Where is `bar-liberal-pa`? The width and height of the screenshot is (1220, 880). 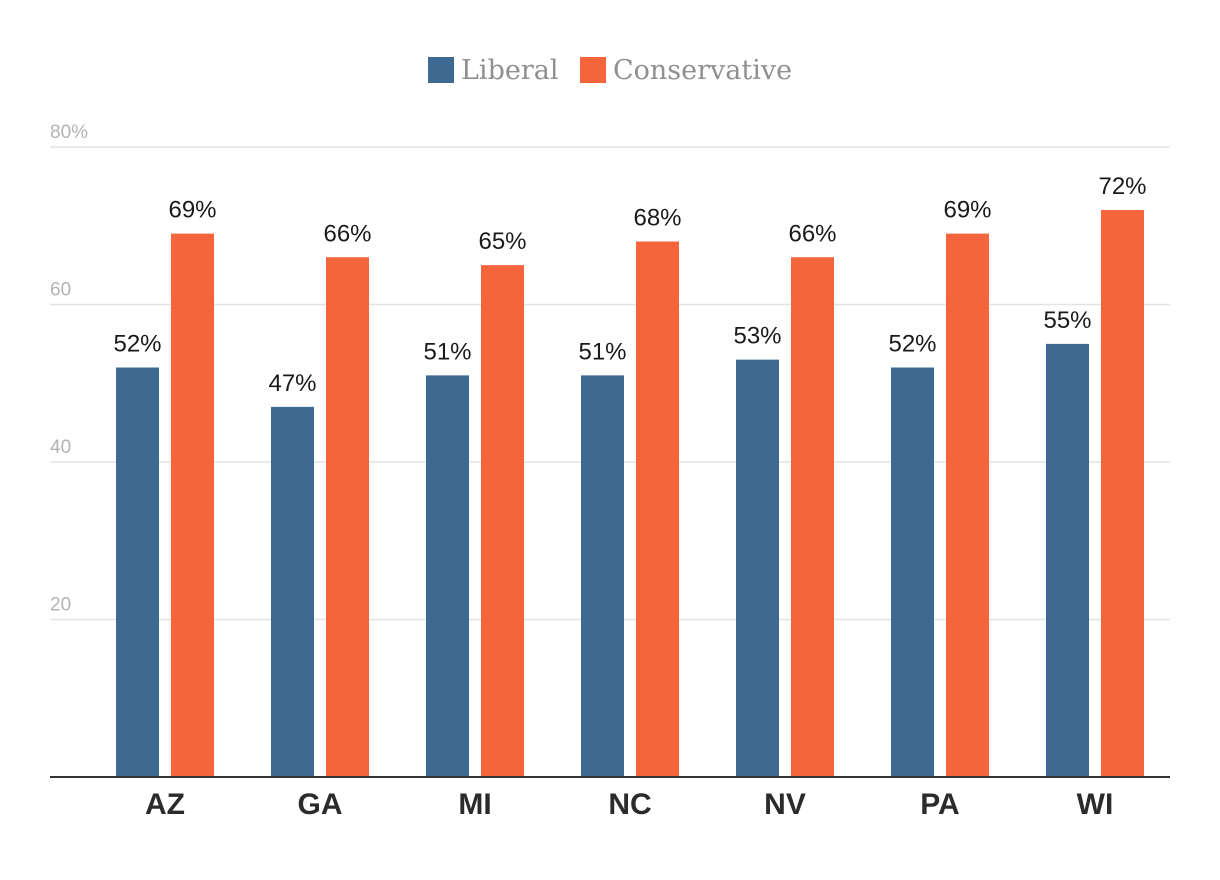
bar-liberal-pa is located at coordinates (912, 572).